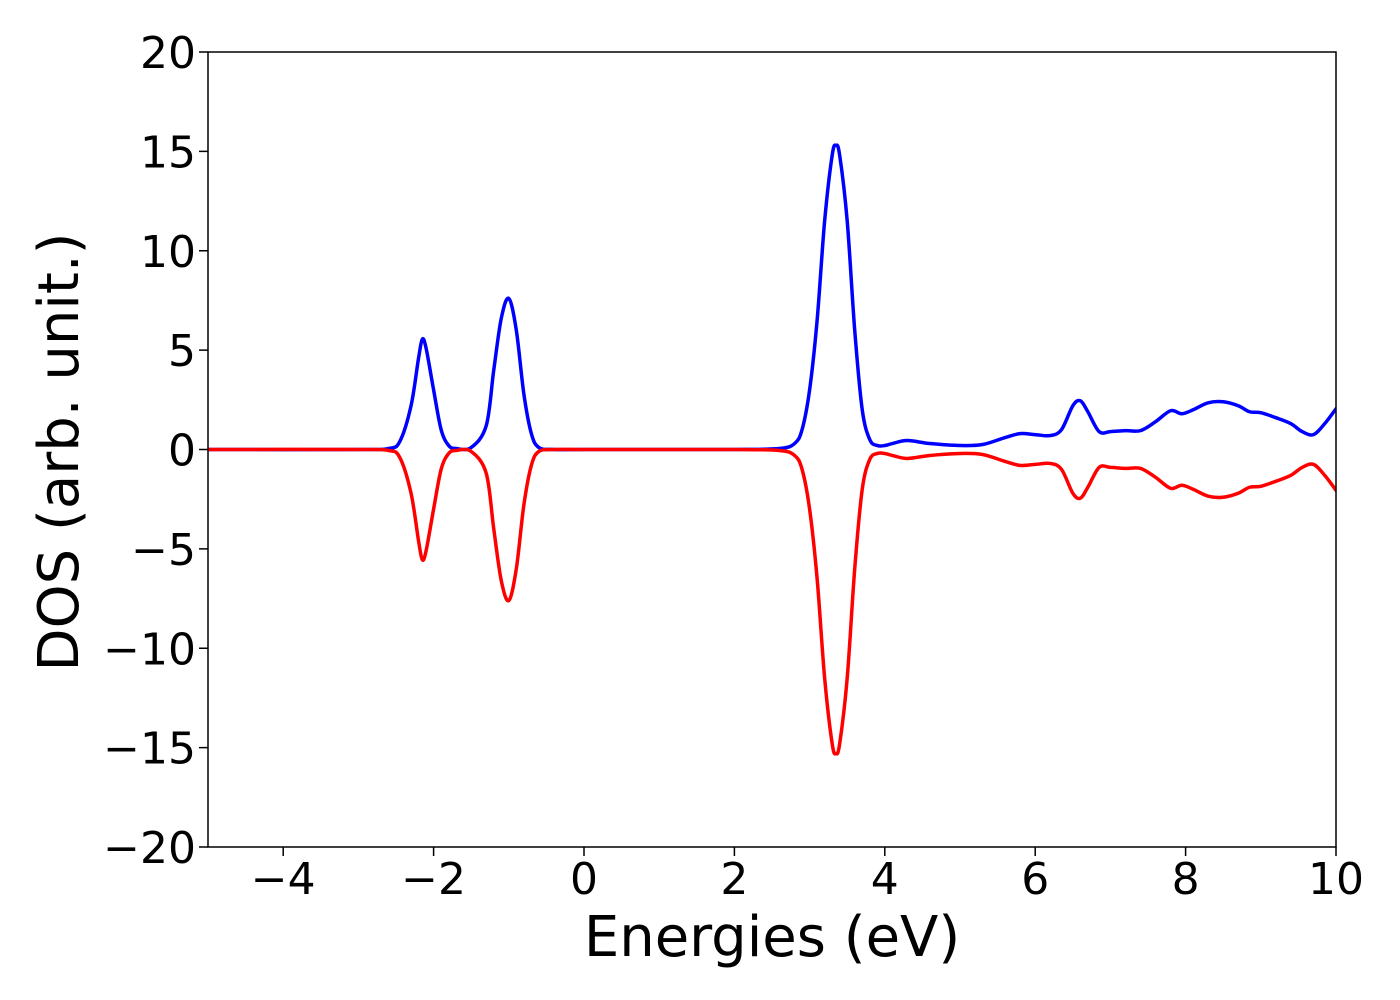 This screenshot has height=1000, width=1400. I want to click on y-tick-label: 5, so click(182, 351).